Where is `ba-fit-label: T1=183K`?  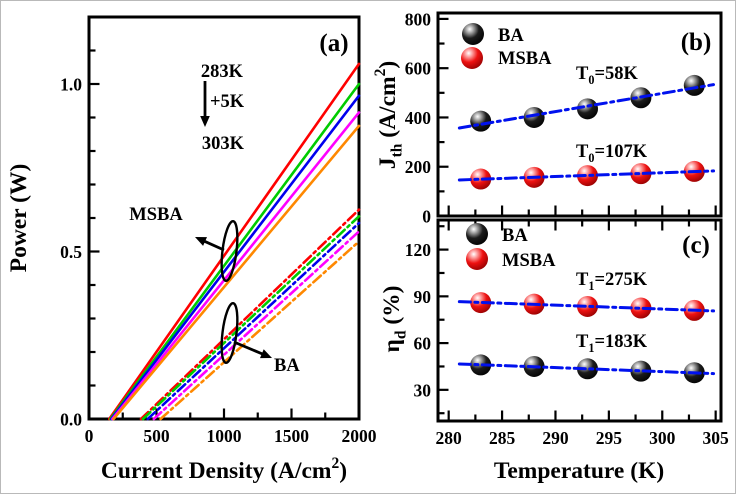
ba-fit-label: T1=183K is located at coordinates (612, 343).